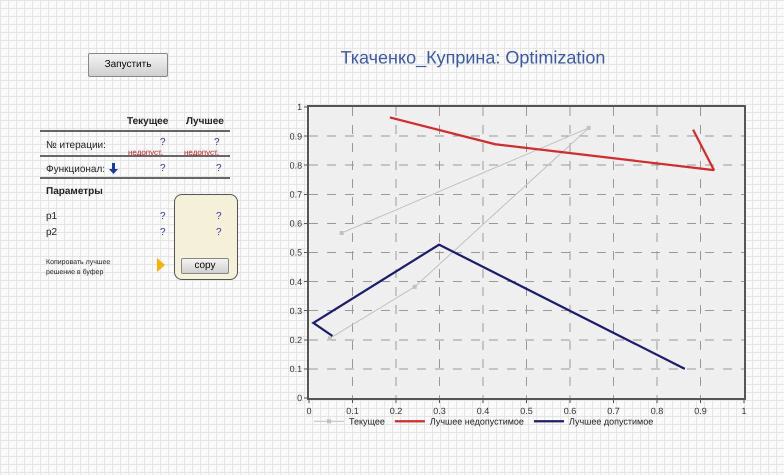 The image size is (784, 475). What do you see at coordinates (299, 107) in the screenshot?
I see `y-tick-label: 1` at bounding box center [299, 107].